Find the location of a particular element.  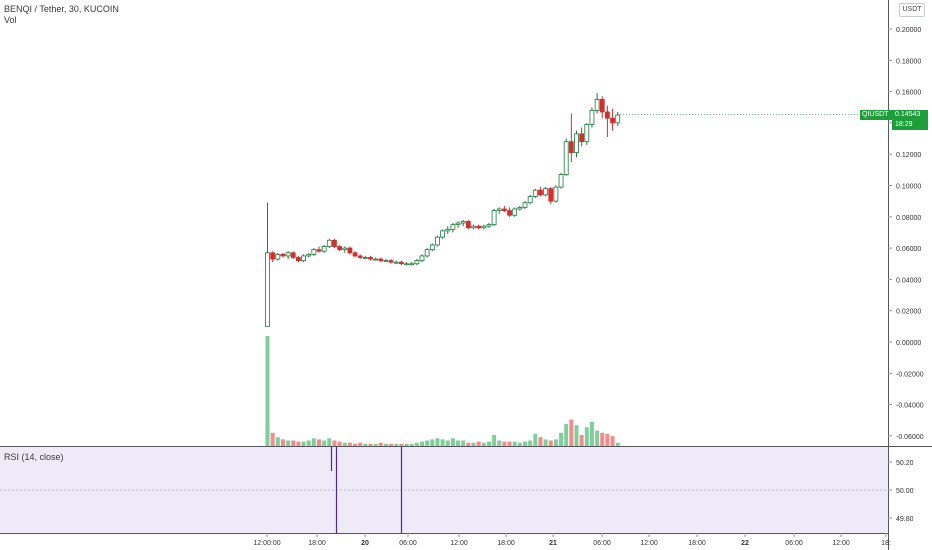

price-axis-label: -0.04000 is located at coordinates (910, 406).